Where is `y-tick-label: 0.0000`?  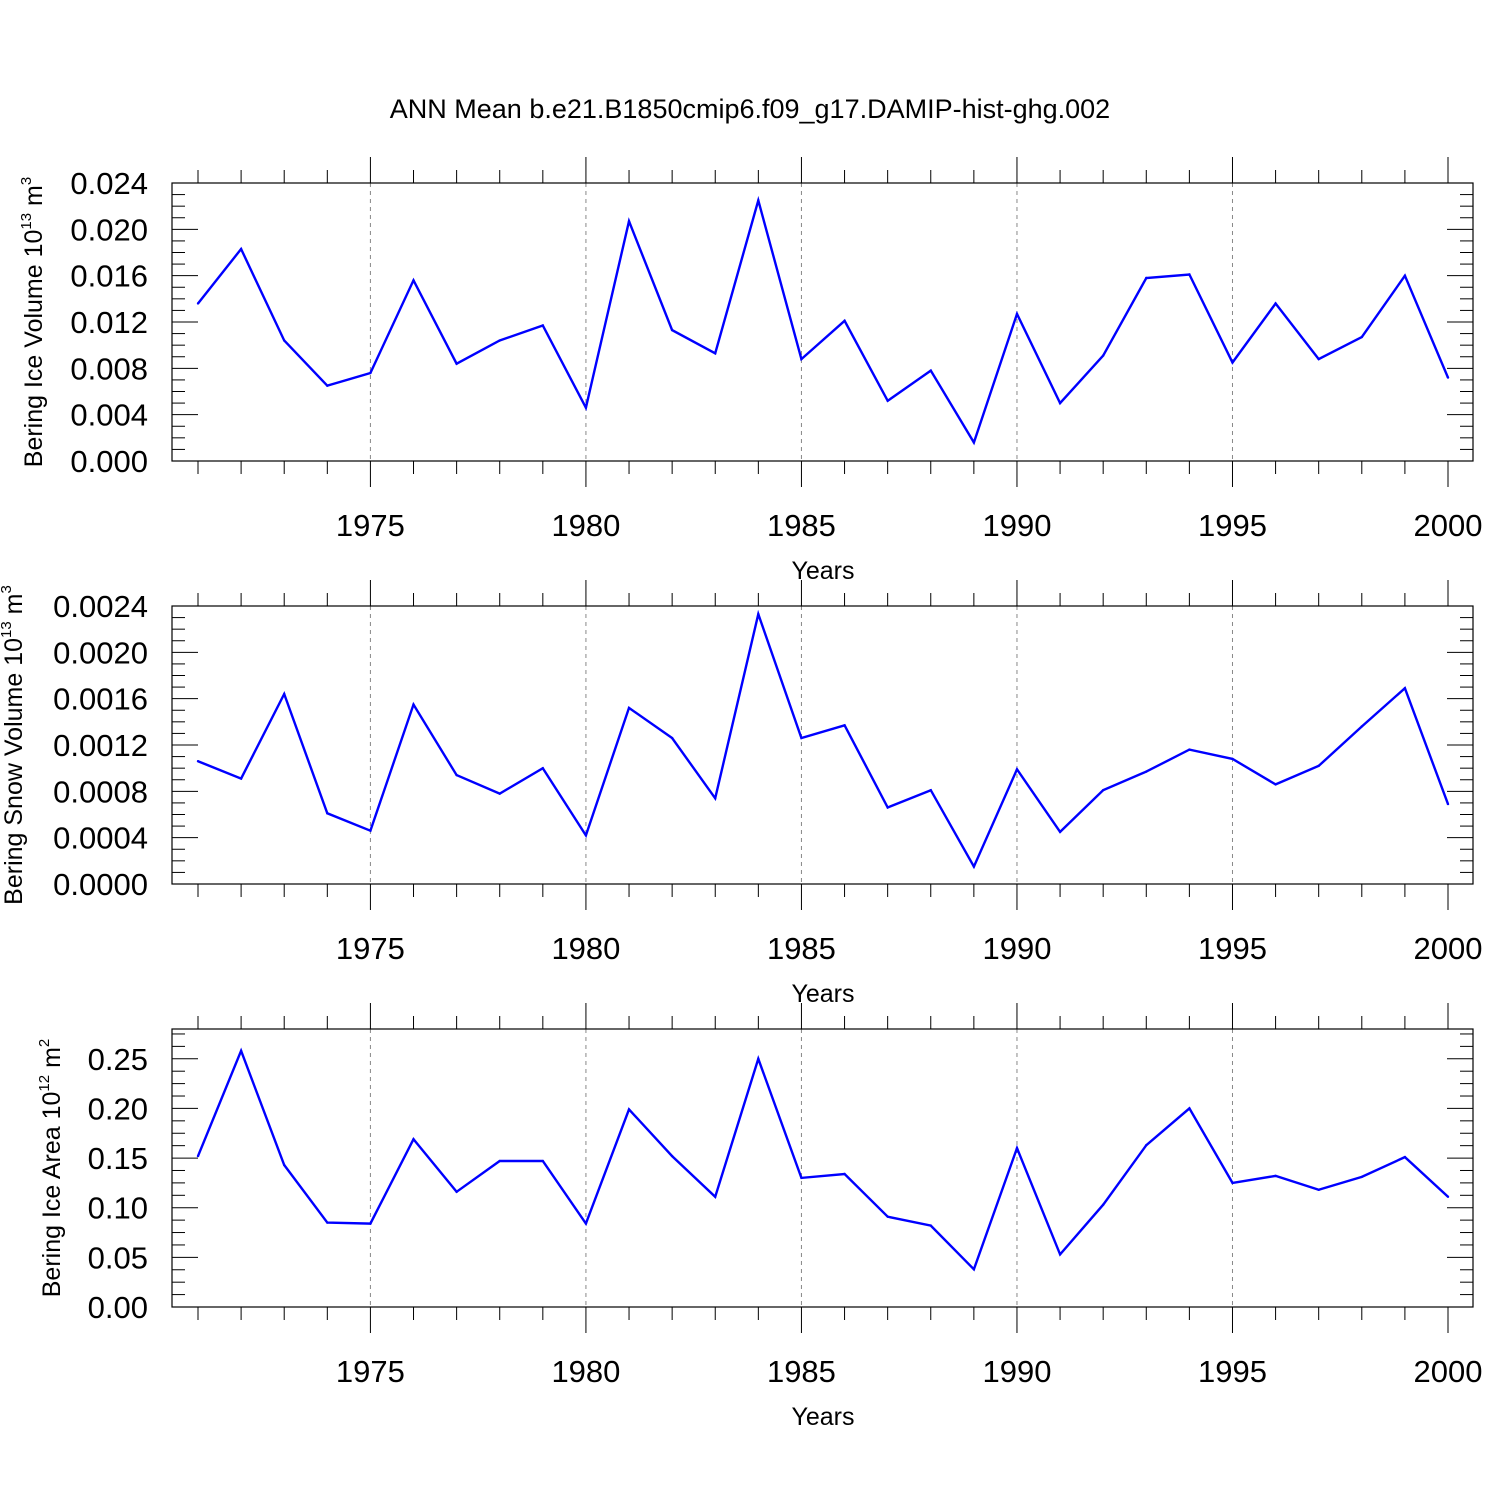
y-tick-label: 0.0000 is located at coordinates (100, 884).